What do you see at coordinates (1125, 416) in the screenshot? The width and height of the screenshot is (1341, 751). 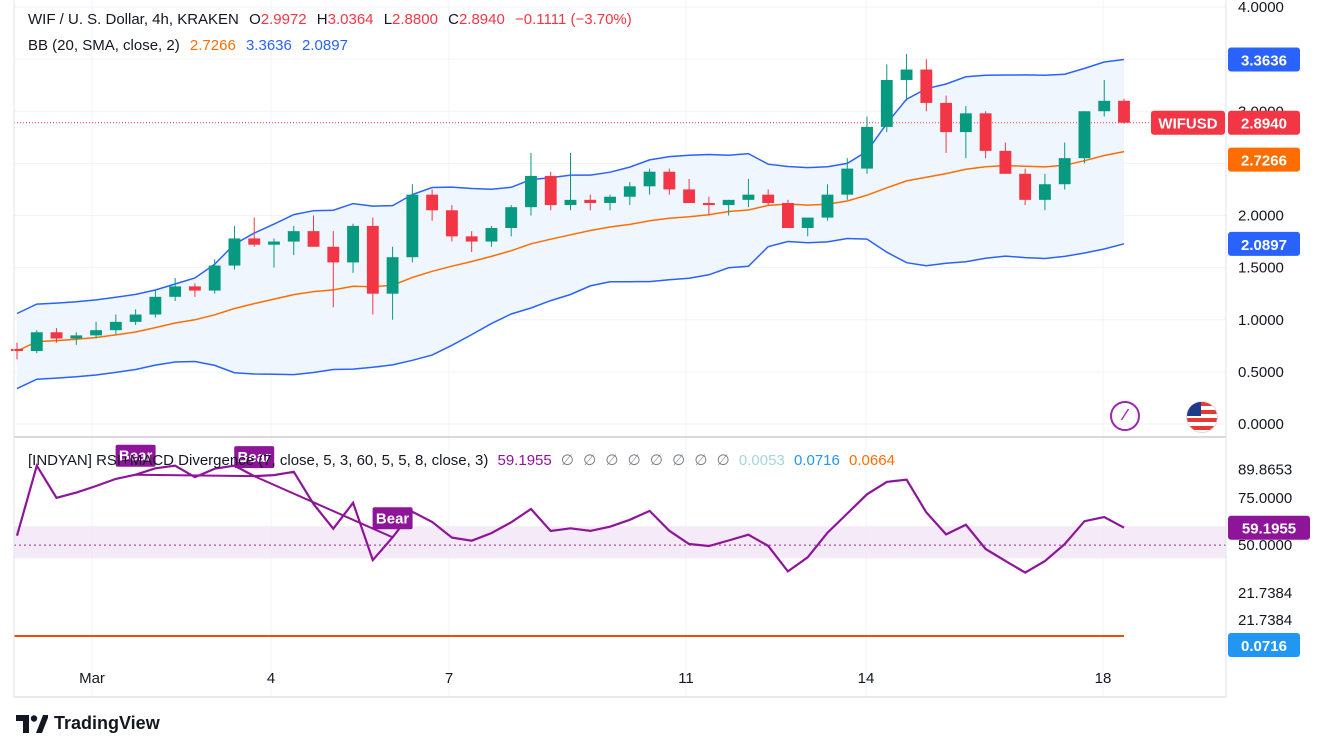 I see `lightning-icon: ⁄` at bounding box center [1125, 416].